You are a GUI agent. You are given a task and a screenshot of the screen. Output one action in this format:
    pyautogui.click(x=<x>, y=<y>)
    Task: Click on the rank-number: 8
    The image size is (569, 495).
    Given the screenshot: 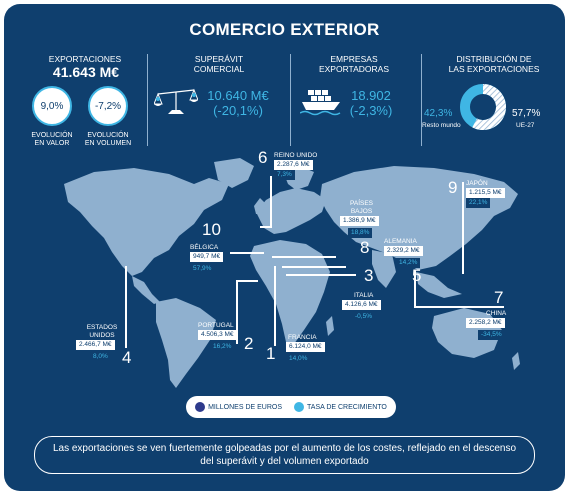 What is the action you would take?
    pyautogui.click(x=365, y=247)
    